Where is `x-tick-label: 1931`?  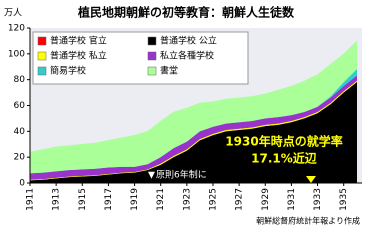 x-tick-label: 1931 is located at coordinates (292, 199).